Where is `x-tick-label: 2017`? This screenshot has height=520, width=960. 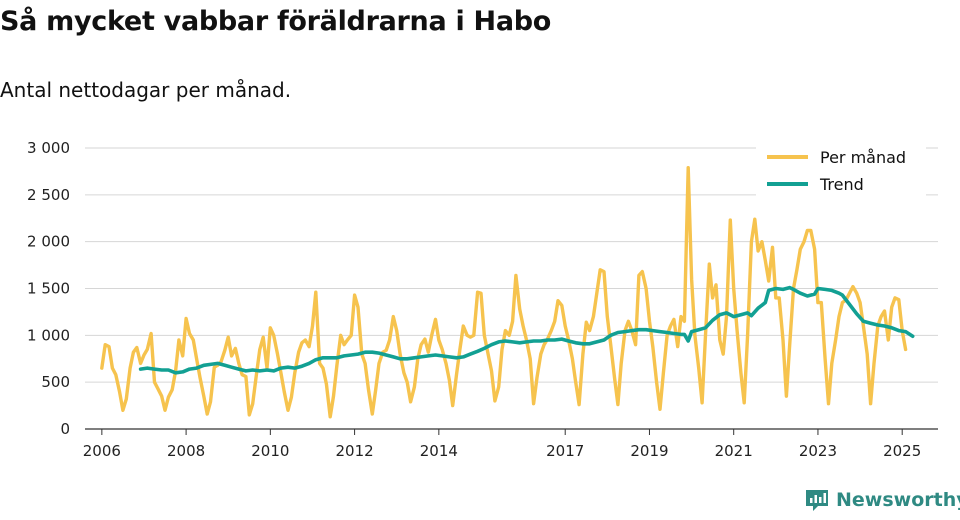 x-tick-label: 2017 is located at coordinates (565, 451).